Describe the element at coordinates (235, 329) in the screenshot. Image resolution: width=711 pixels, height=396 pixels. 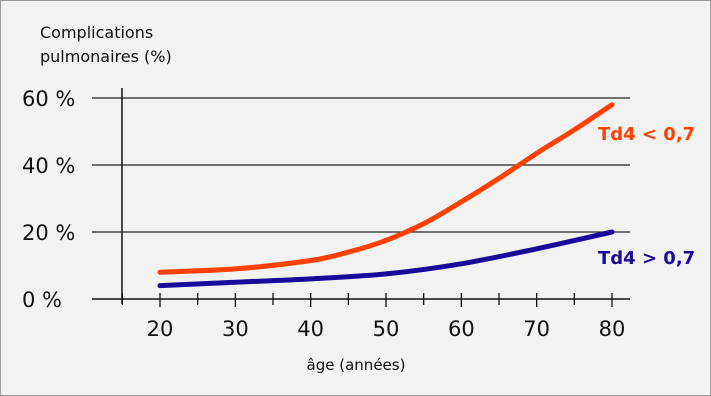
I see `x-tick-label: 30` at that location.